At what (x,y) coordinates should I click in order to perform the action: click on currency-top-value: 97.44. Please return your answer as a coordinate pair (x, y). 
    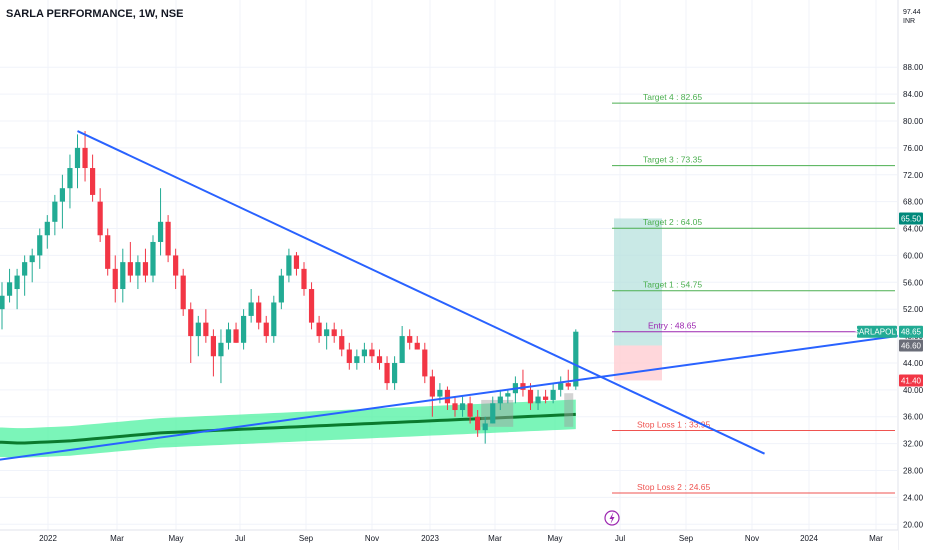
    Looking at the image, I should click on (912, 12).